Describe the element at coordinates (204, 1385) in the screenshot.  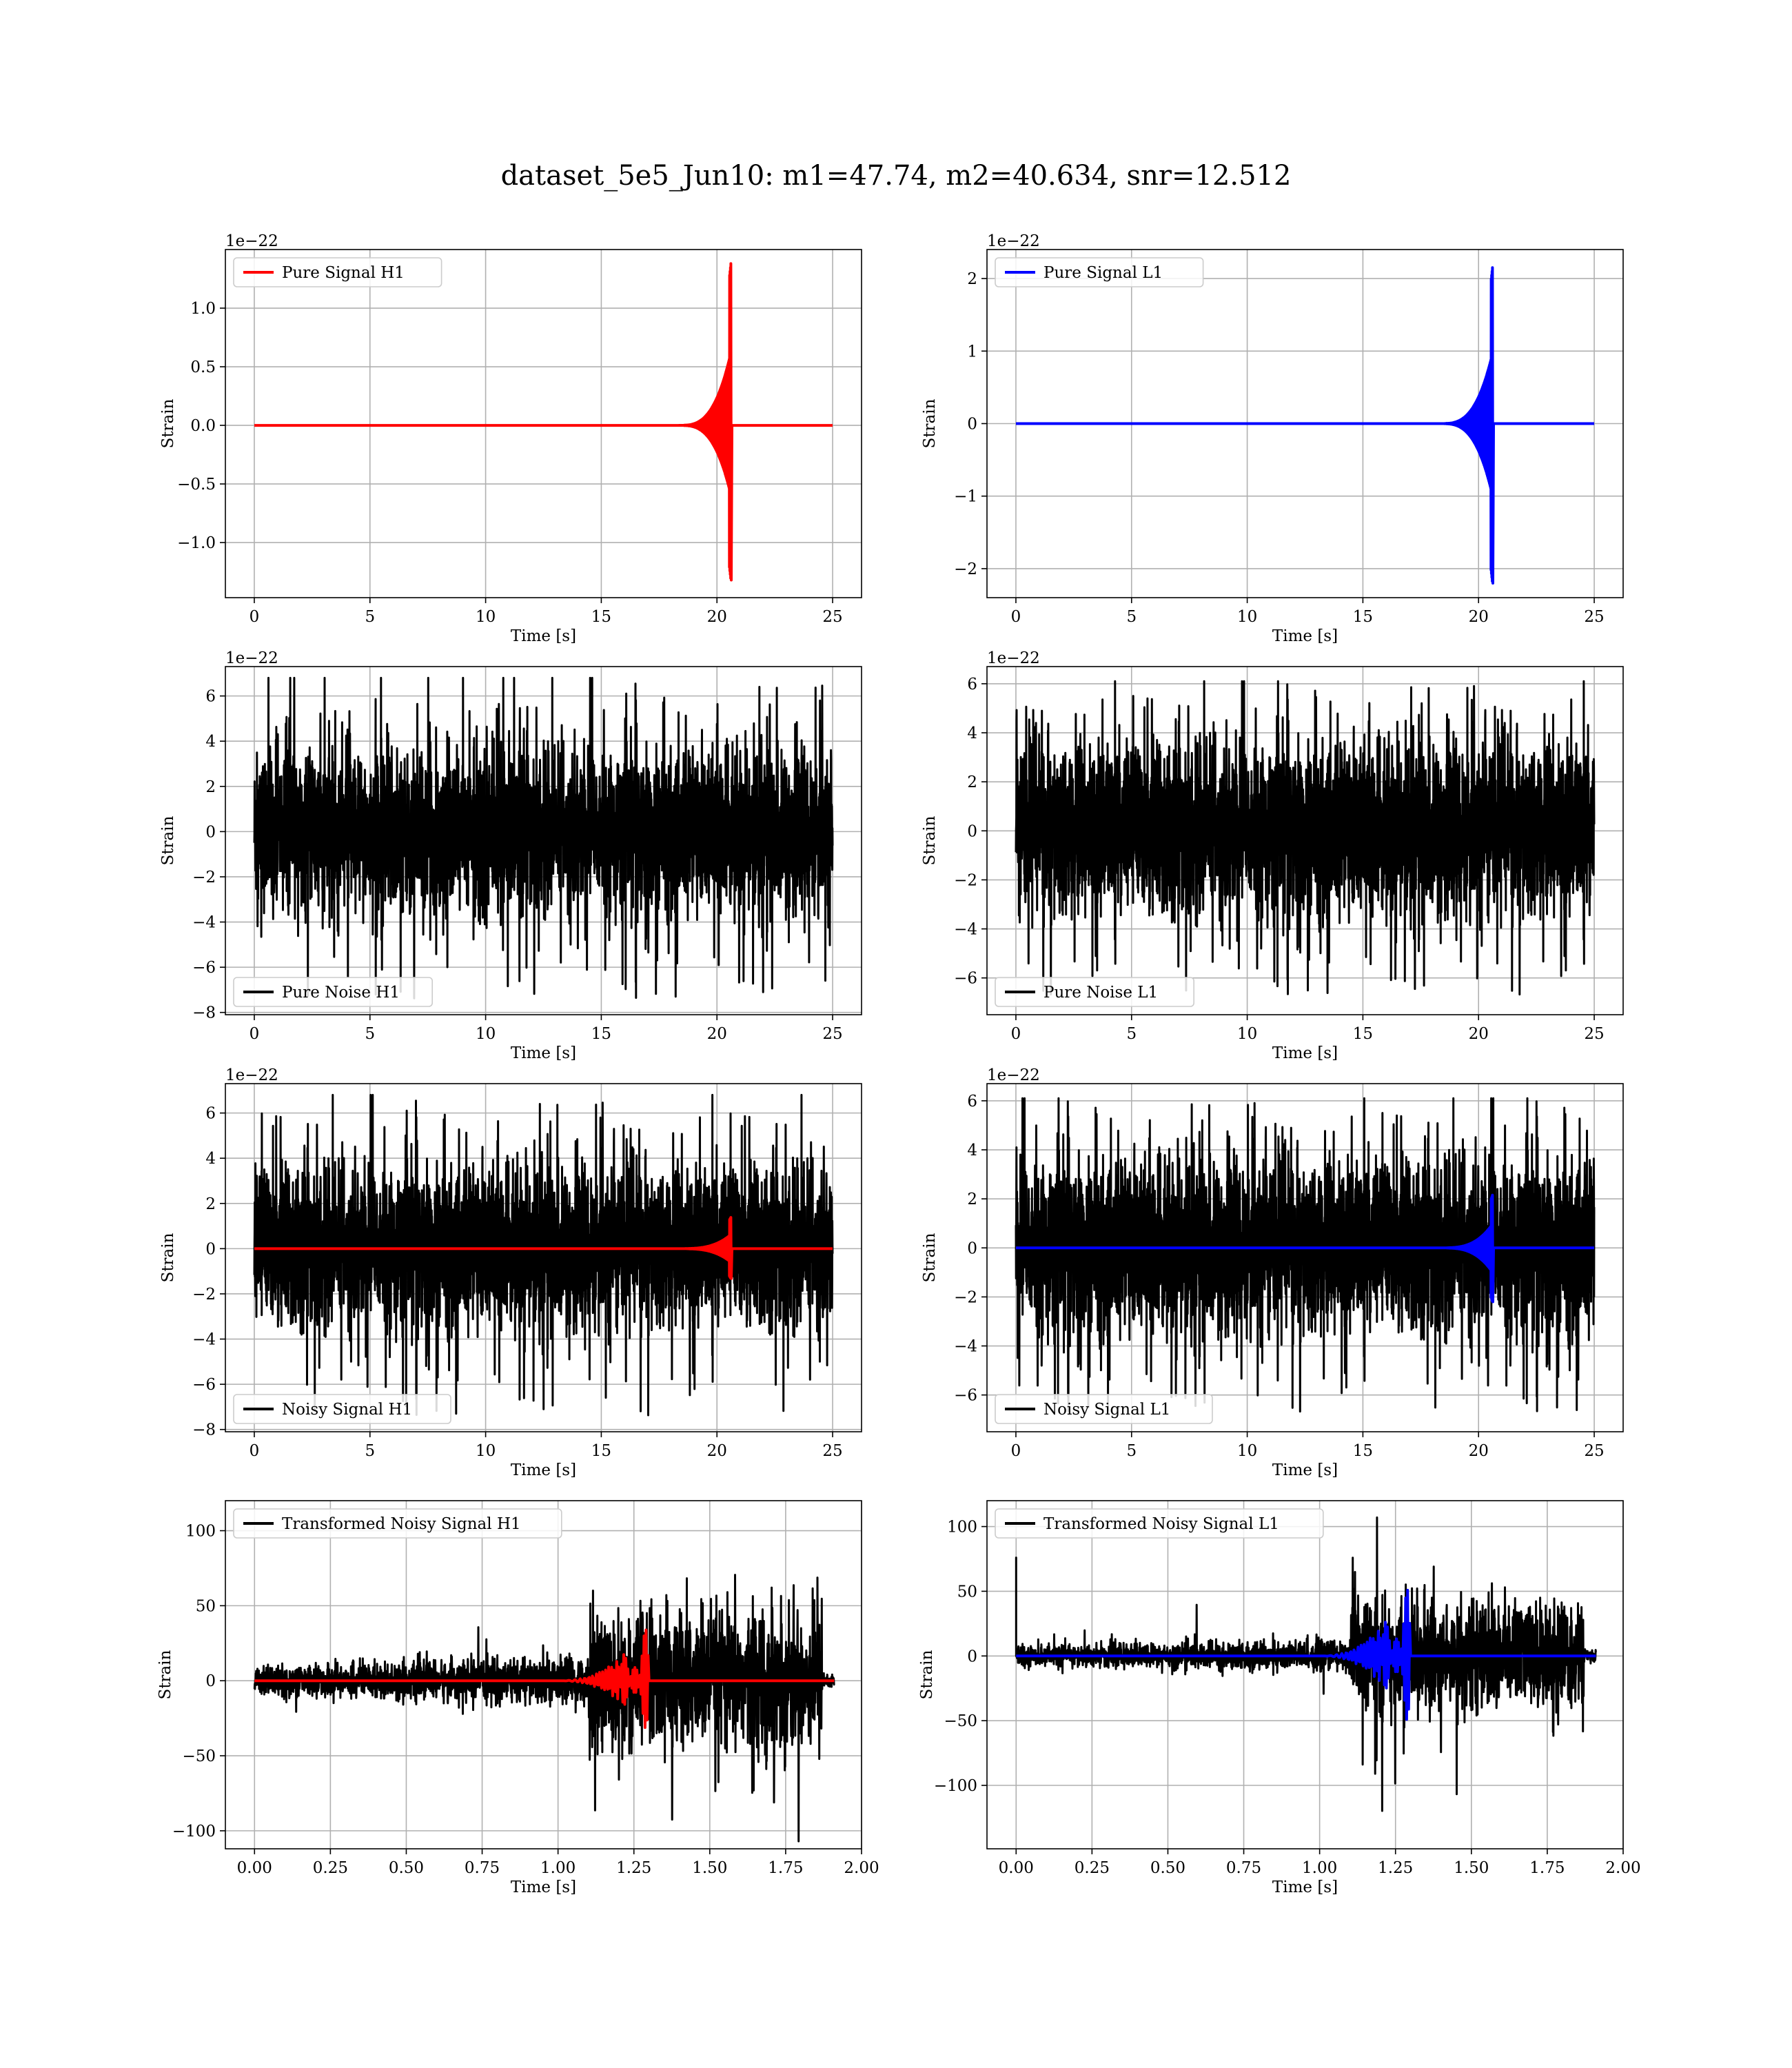
I see `y-tick-label: −6` at that location.